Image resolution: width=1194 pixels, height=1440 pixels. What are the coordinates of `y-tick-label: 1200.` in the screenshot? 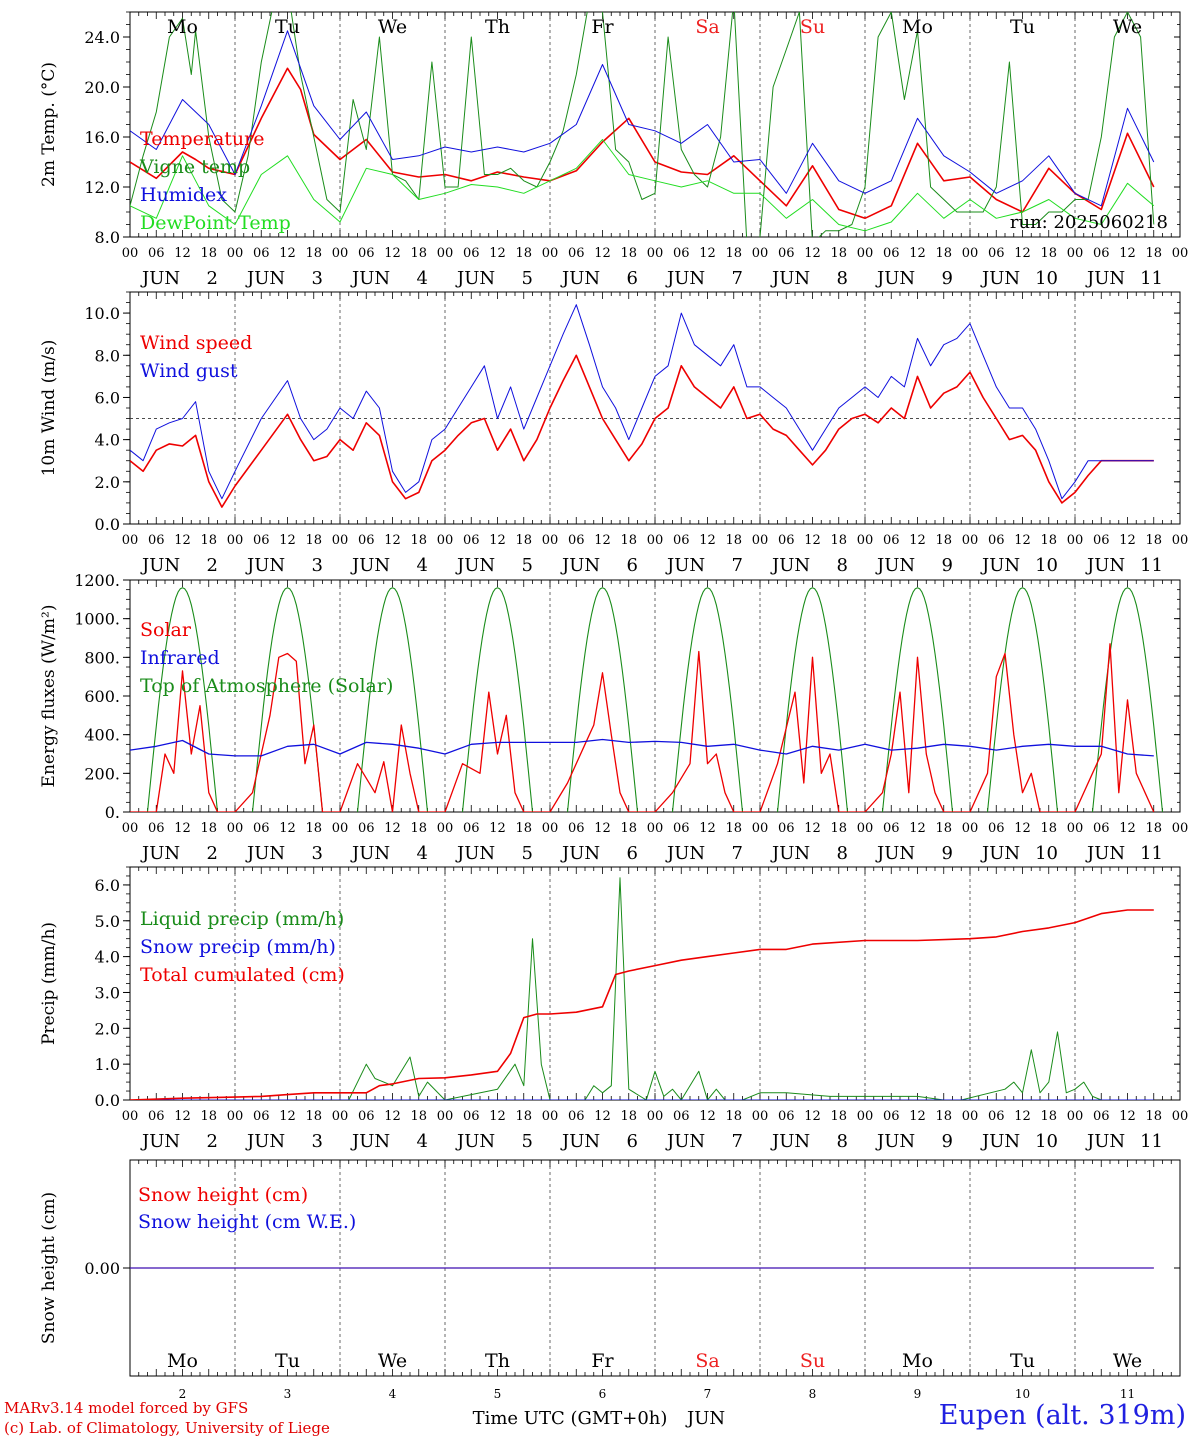 It's located at (97, 580).